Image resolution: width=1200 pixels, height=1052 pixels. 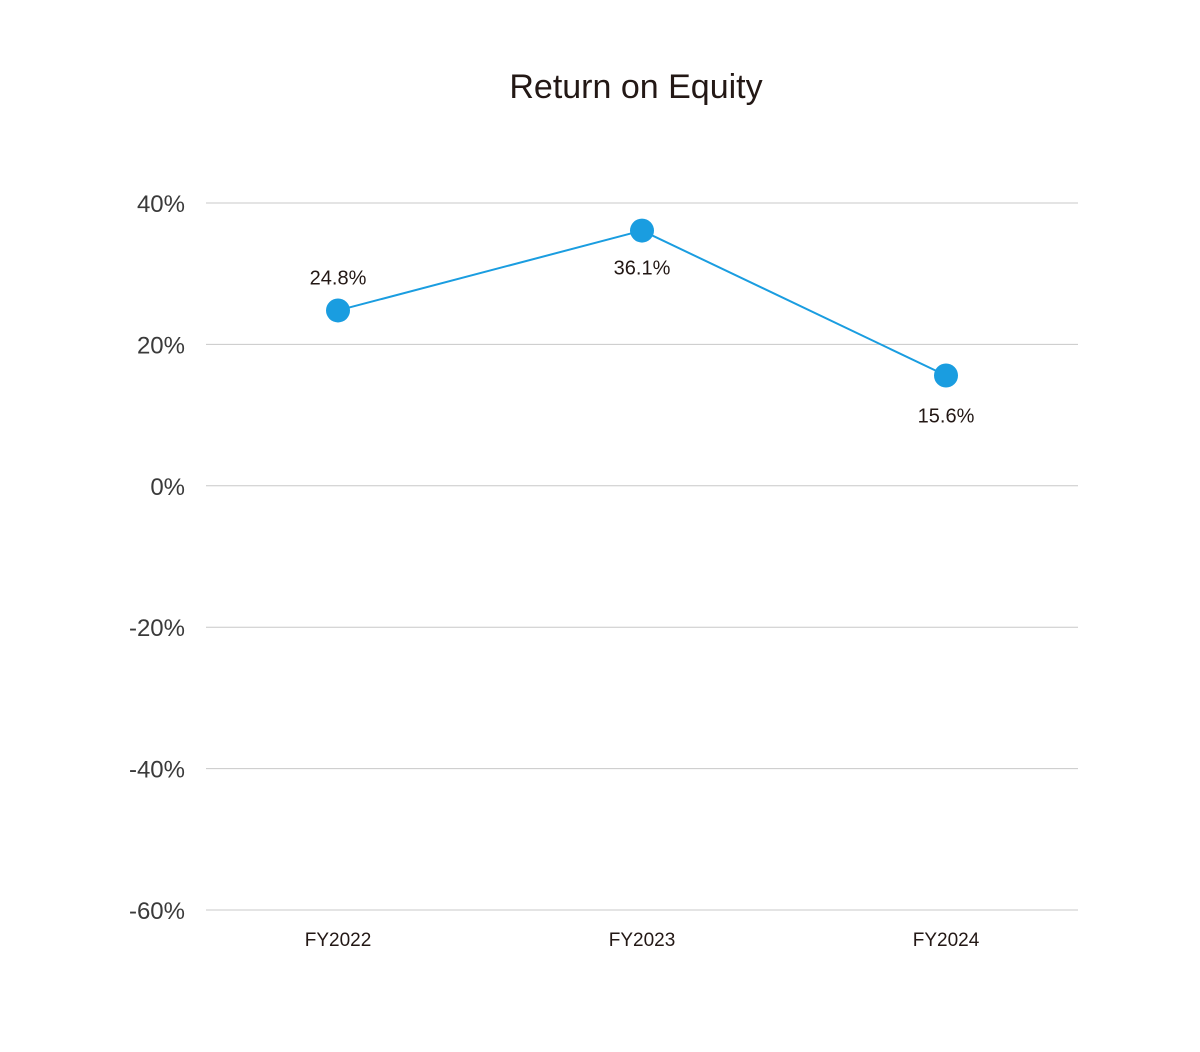 I want to click on x-axis-ticks: FY2022 FY2023 FY2024, so click(x=642, y=940).